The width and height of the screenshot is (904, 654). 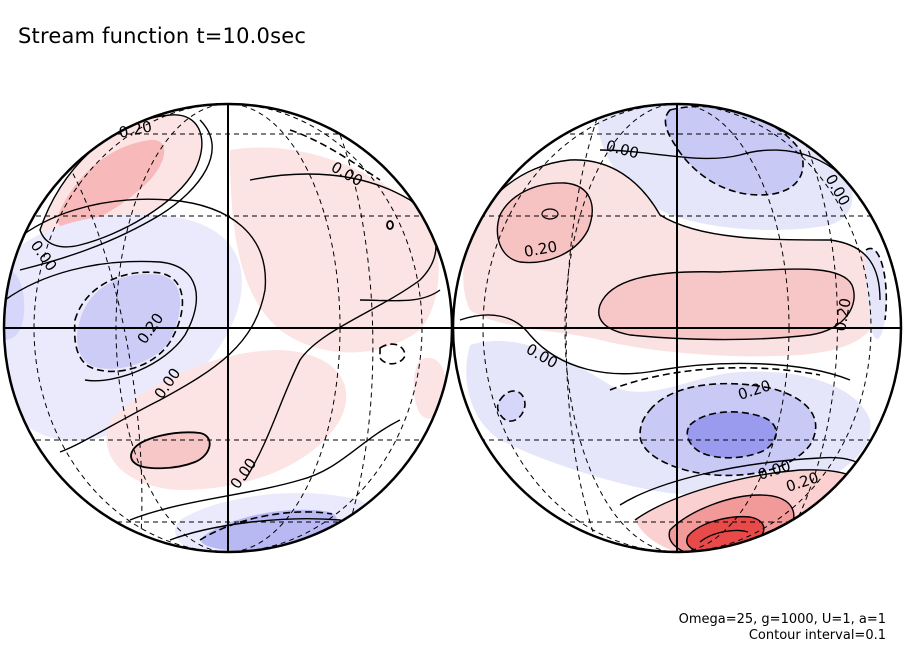 What do you see at coordinates (734, 150) in the screenshot?
I see `right-negative-region-1-core` at bounding box center [734, 150].